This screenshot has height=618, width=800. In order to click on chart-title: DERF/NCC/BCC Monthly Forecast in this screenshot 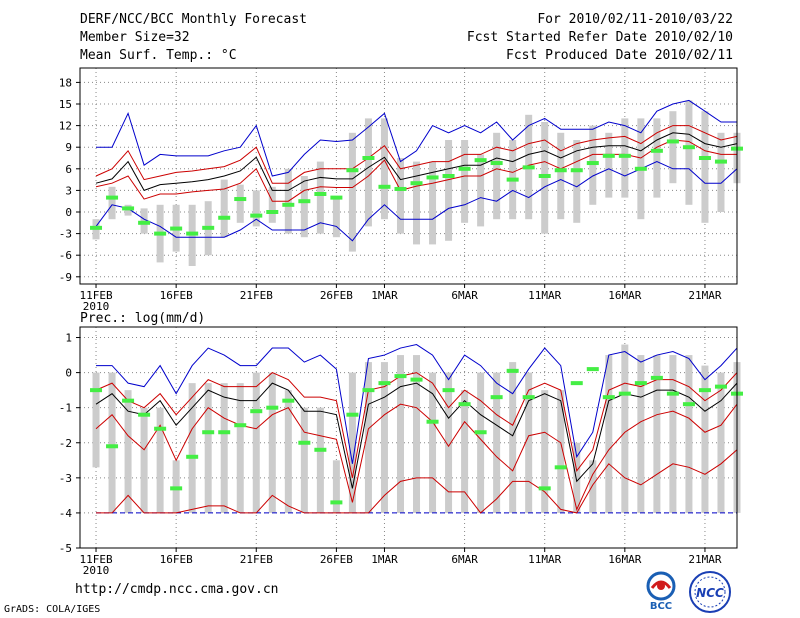, I will do `click(193, 19)`.